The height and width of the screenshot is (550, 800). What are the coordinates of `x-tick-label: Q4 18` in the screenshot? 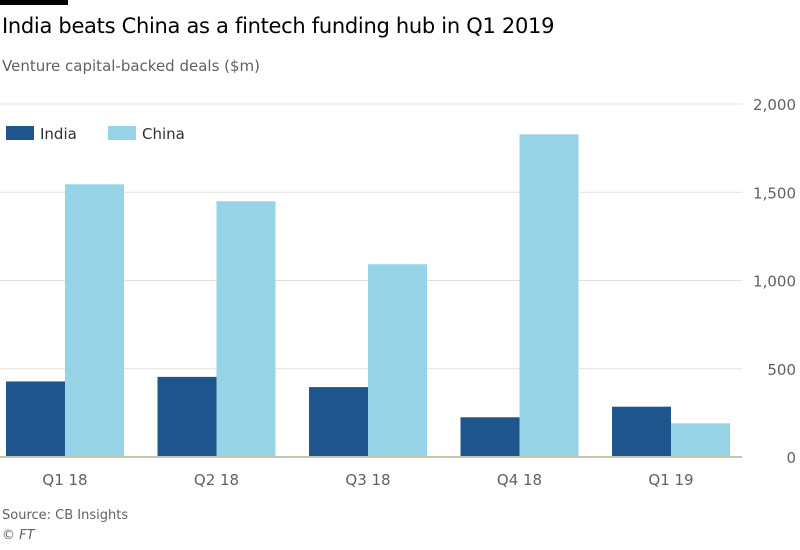 It's located at (519, 480).